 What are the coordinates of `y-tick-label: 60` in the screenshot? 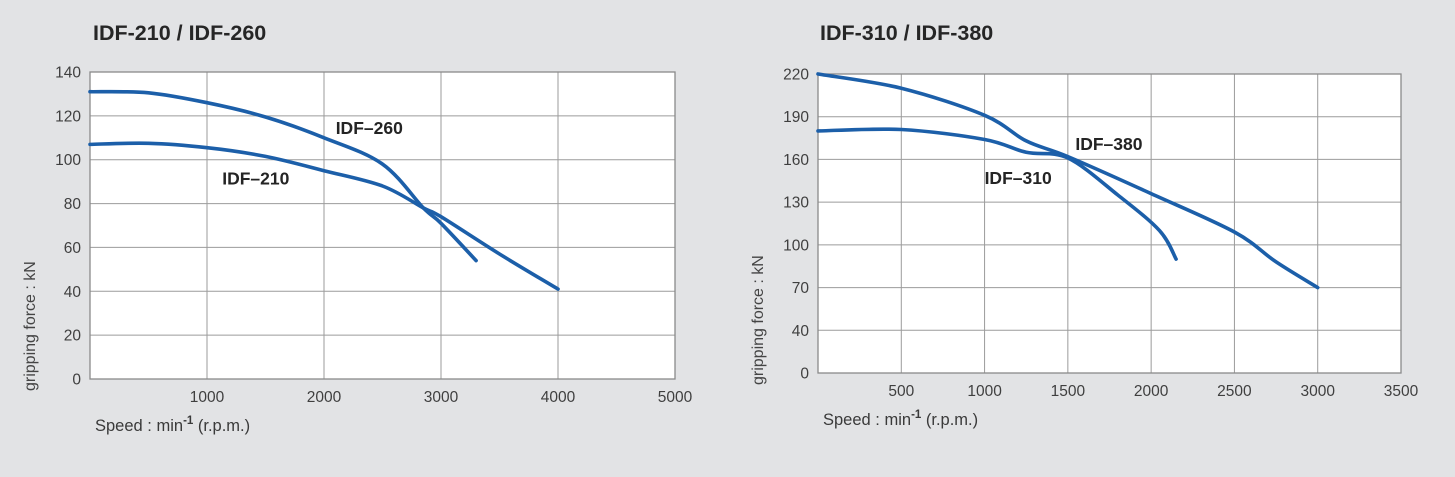 It's located at (73, 248).